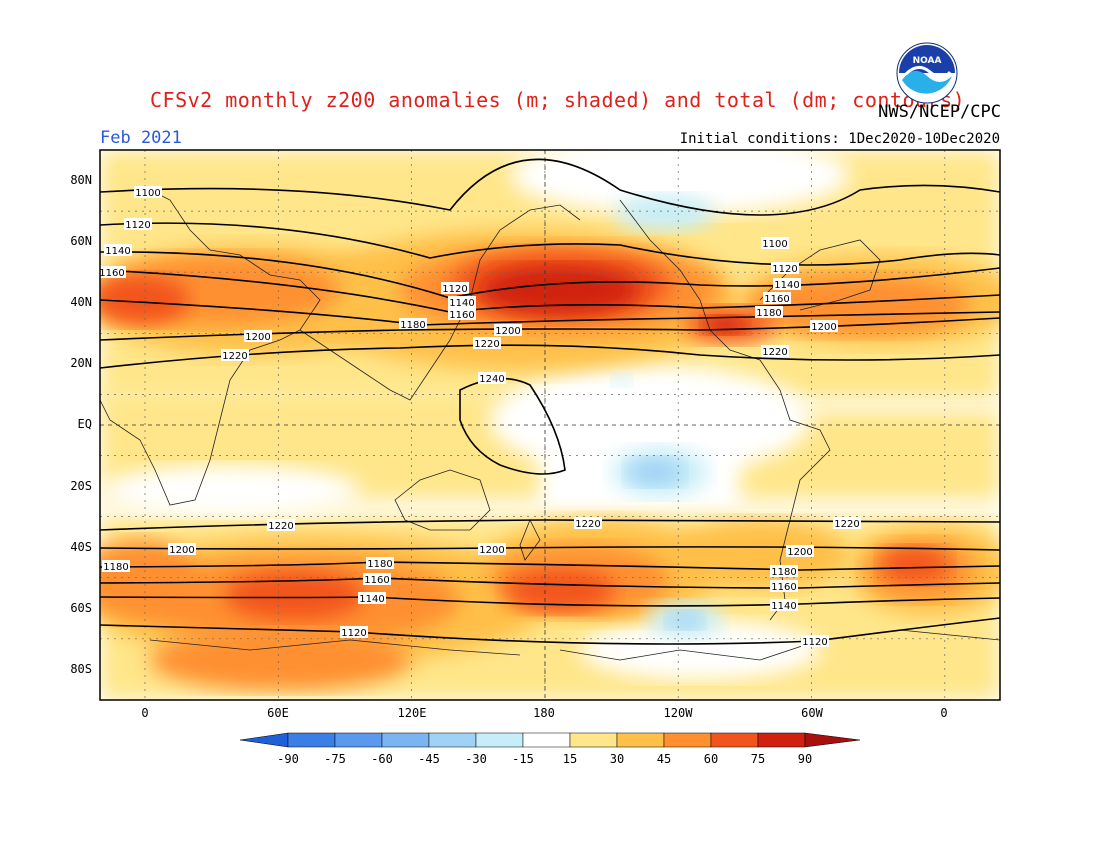  Describe the element at coordinates (81, 241) in the screenshot. I see `lat-label-60n: 60N` at that location.